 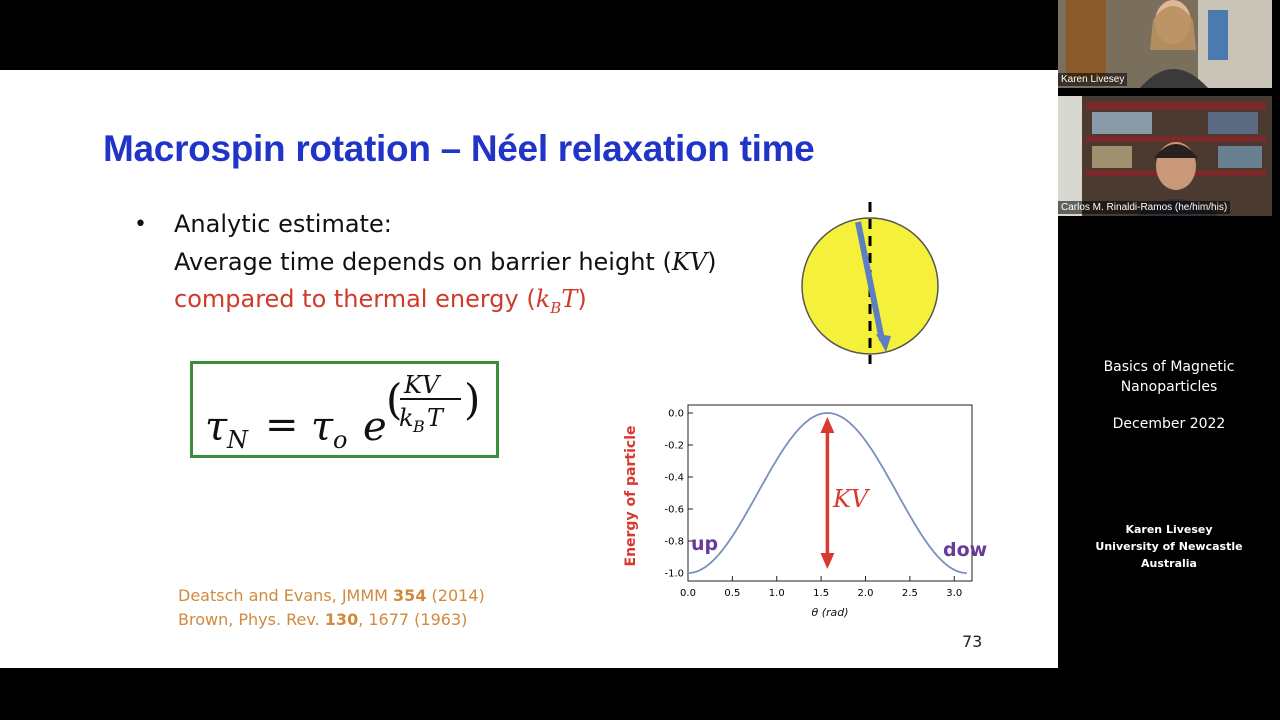 What do you see at coordinates (436, 418) in the screenshot?
I see `eq-denominator-t: T` at bounding box center [436, 418].